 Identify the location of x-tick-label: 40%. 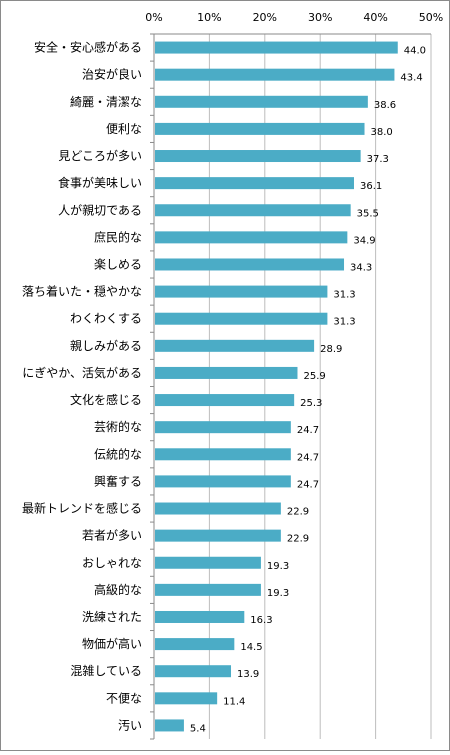
(375, 17).